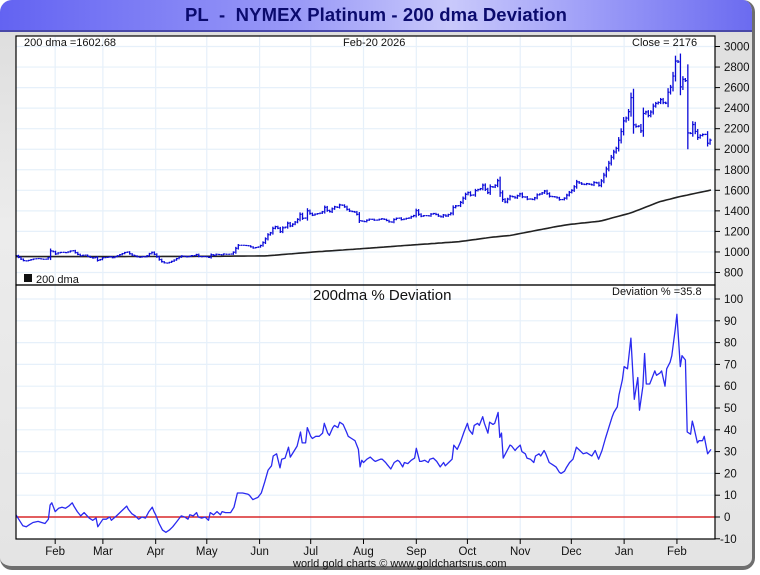 Image resolution: width=760 pixels, height=575 pixels. I want to click on y-tick-label: 30, so click(730, 453).